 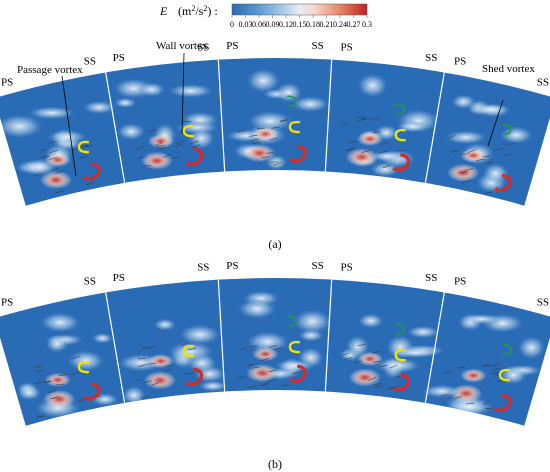 What do you see at coordinates (246, 24) in the screenshot?
I see `colorbar-tick-label: 0.03` at bounding box center [246, 24].